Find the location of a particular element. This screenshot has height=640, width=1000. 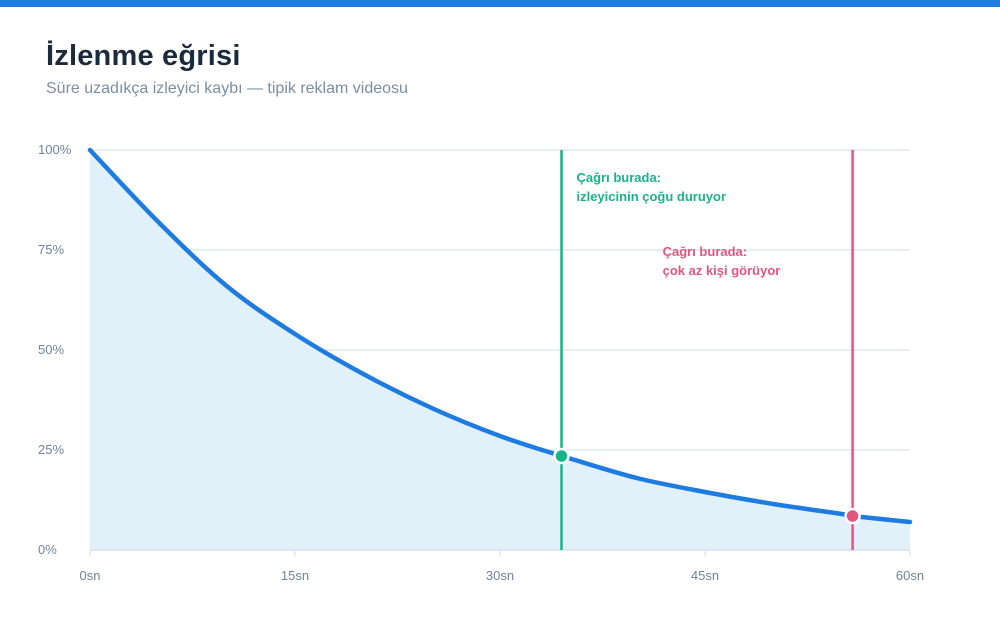

x-tick-label: 30sn is located at coordinates (500, 575).